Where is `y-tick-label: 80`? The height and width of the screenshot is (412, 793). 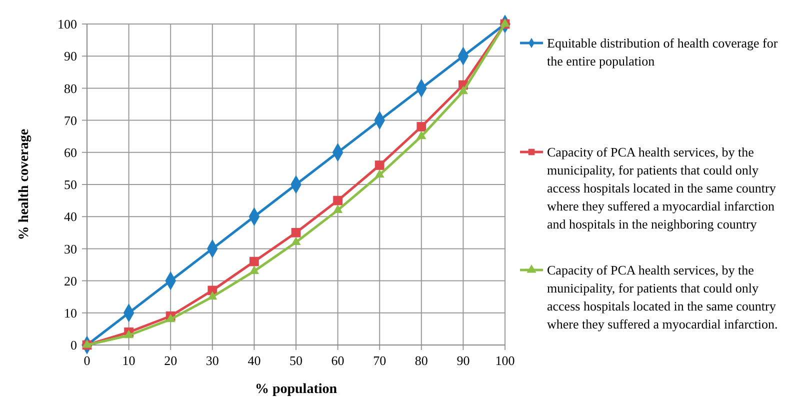 y-tick-label: 80 is located at coordinates (70, 88).